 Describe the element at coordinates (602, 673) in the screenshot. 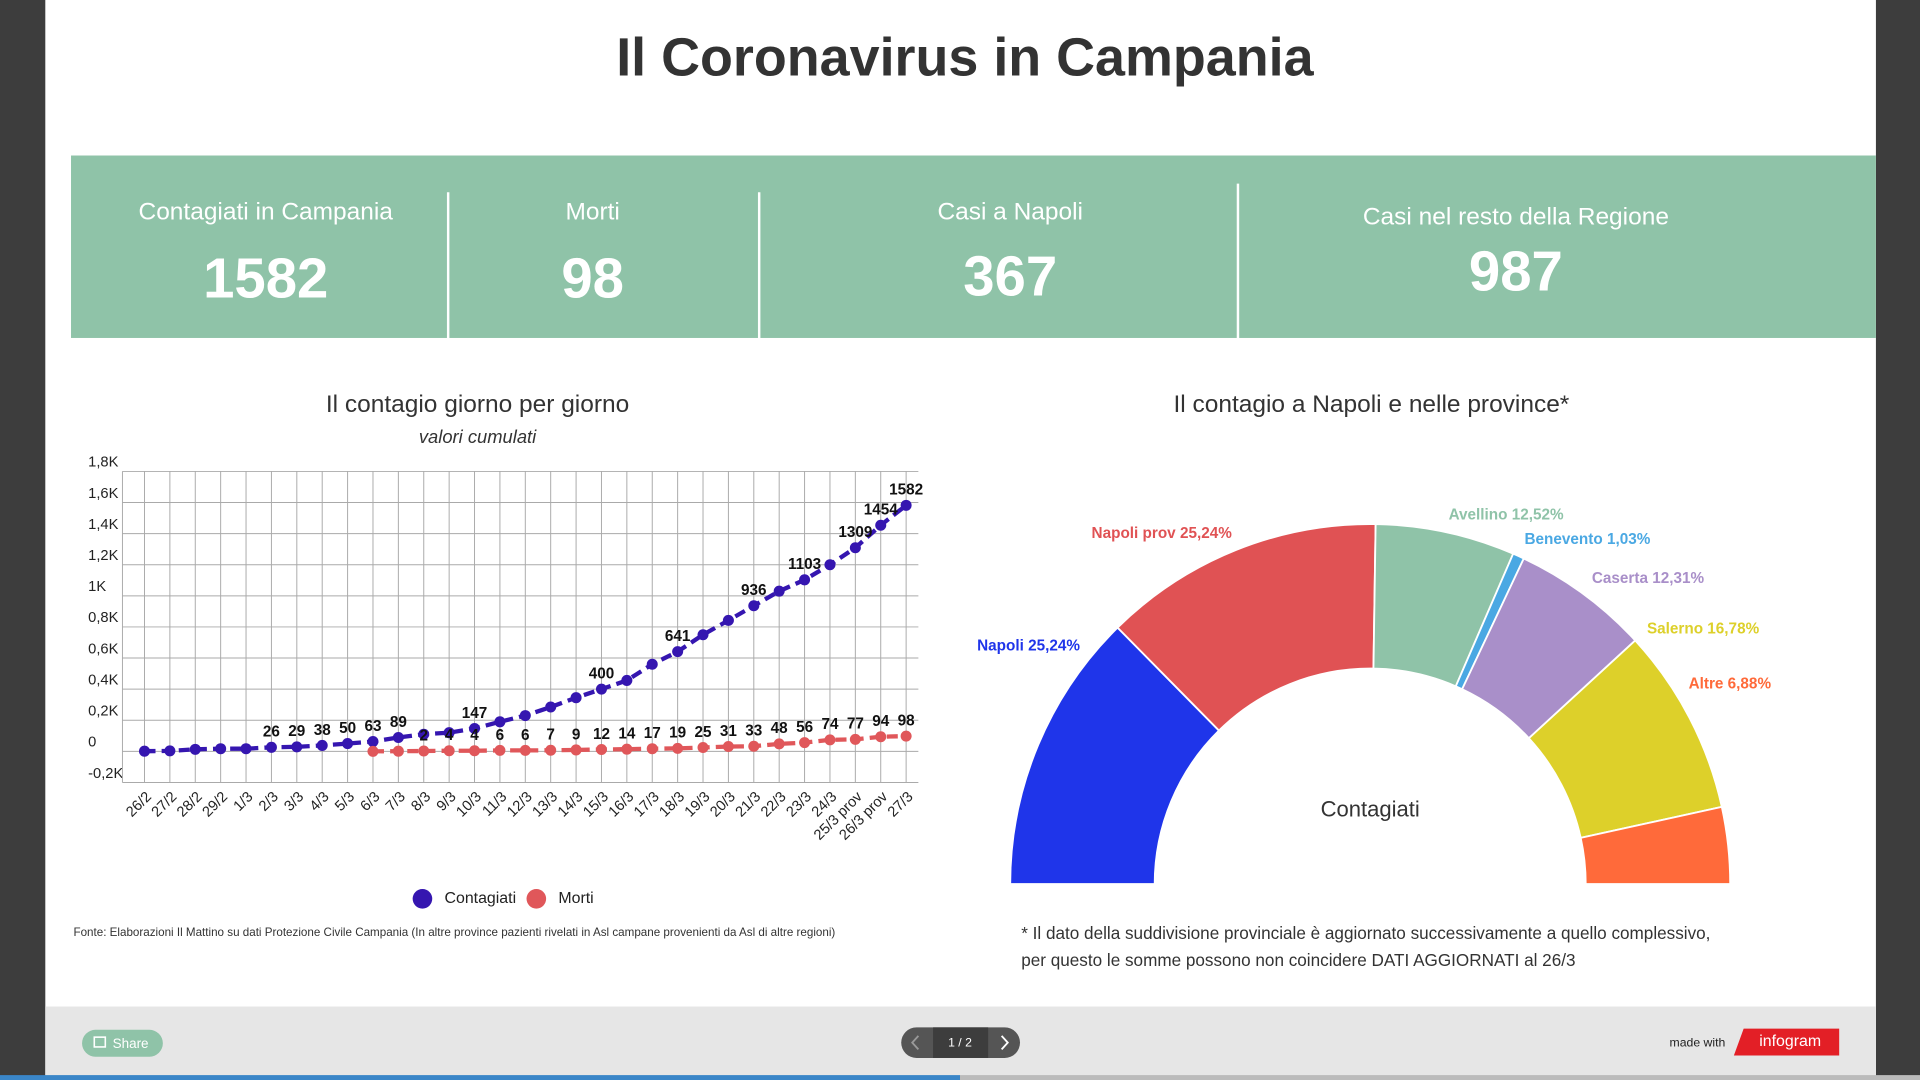

I see `data-label: 400` at that location.